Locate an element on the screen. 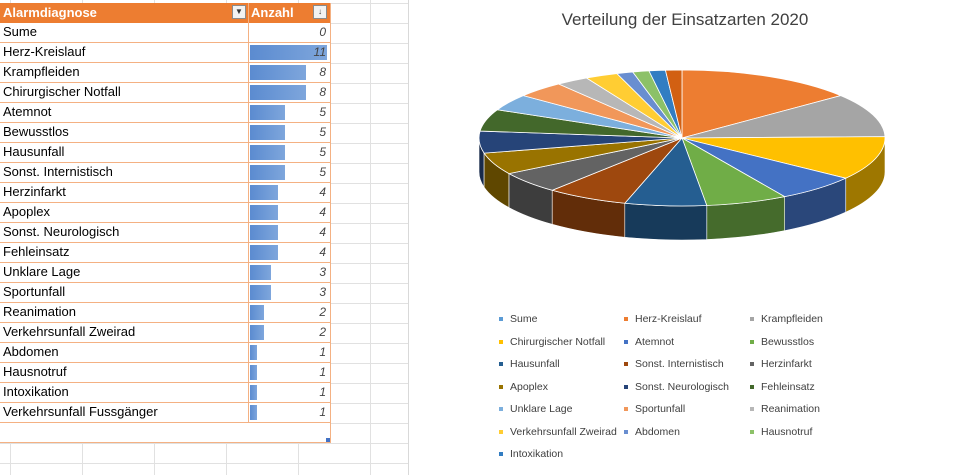 The height and width of the screenshot is (475, 960). table-row: Unklare Lage 3 is located at coordinates (165, 273).